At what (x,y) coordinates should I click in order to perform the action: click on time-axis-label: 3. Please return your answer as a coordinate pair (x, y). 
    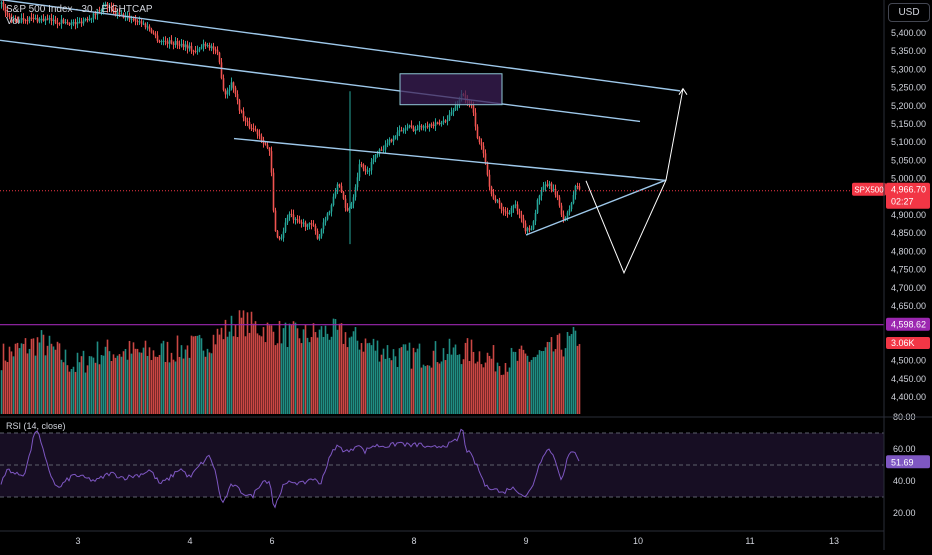
    Looking at the image, I should click on (77, 541).